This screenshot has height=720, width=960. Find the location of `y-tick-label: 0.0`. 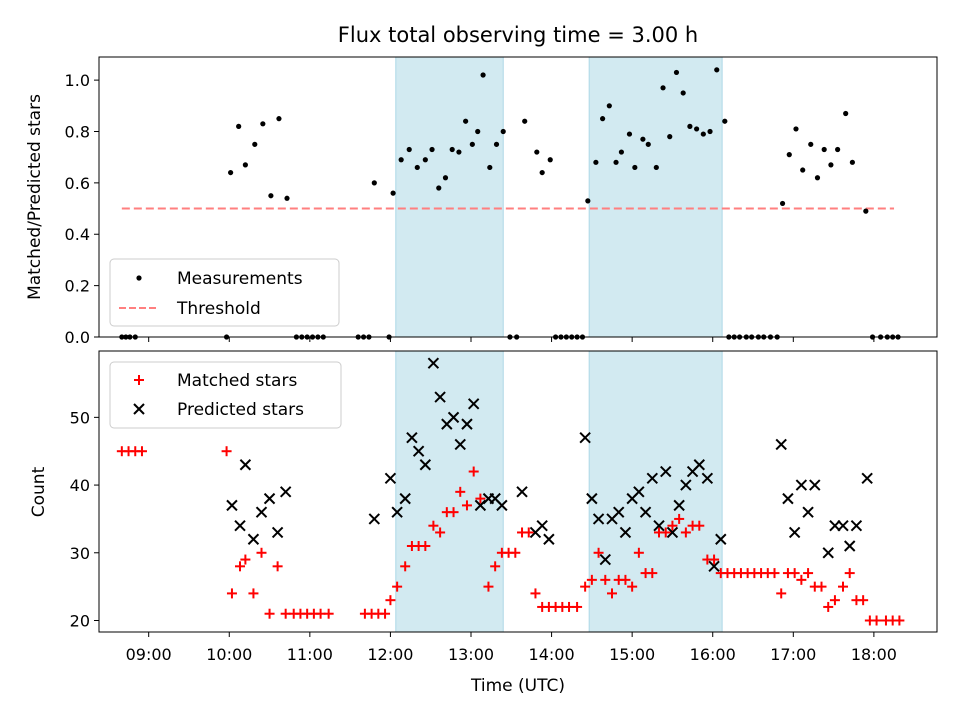

y-tick-label: 0.0 is located at coordinates (77, 337).